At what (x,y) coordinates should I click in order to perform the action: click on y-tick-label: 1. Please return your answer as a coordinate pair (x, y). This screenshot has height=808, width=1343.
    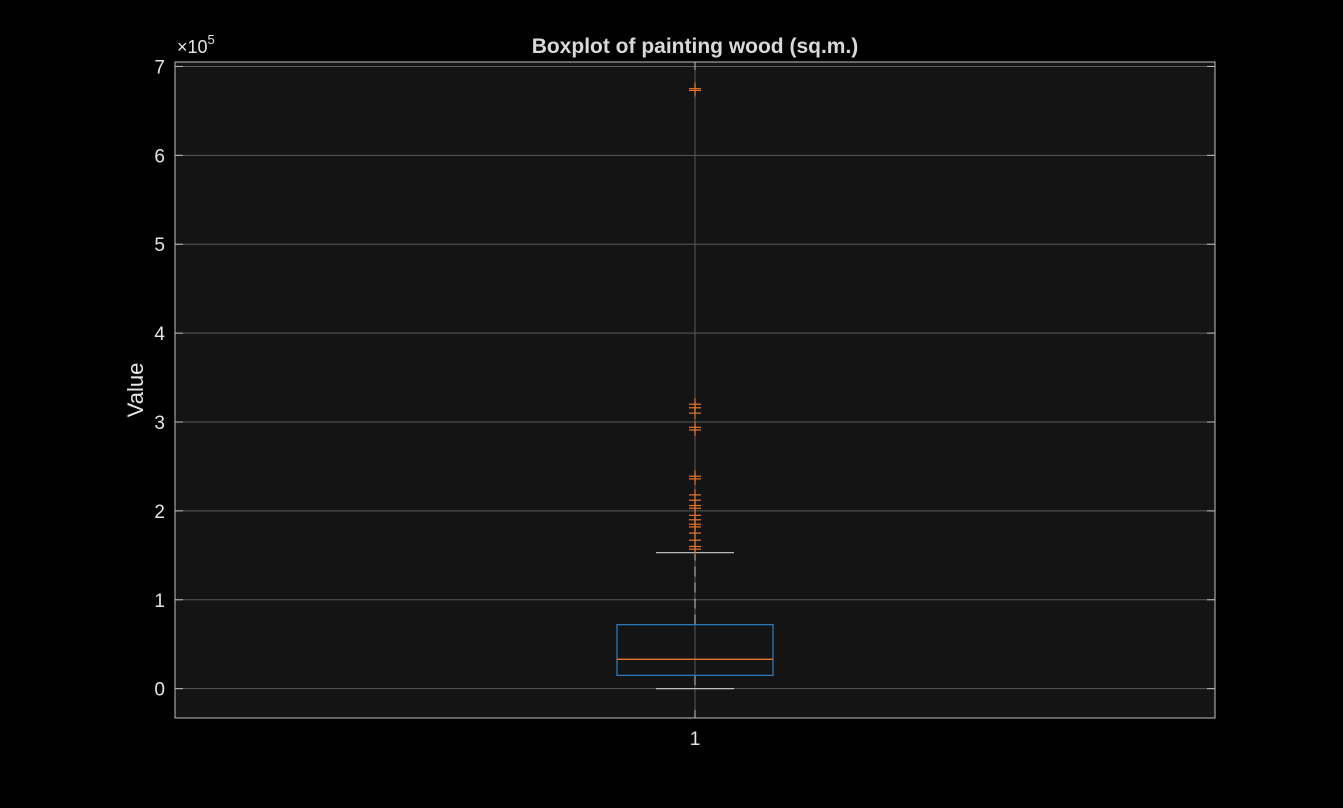
    Looking at the image, I should click on (159, 601).